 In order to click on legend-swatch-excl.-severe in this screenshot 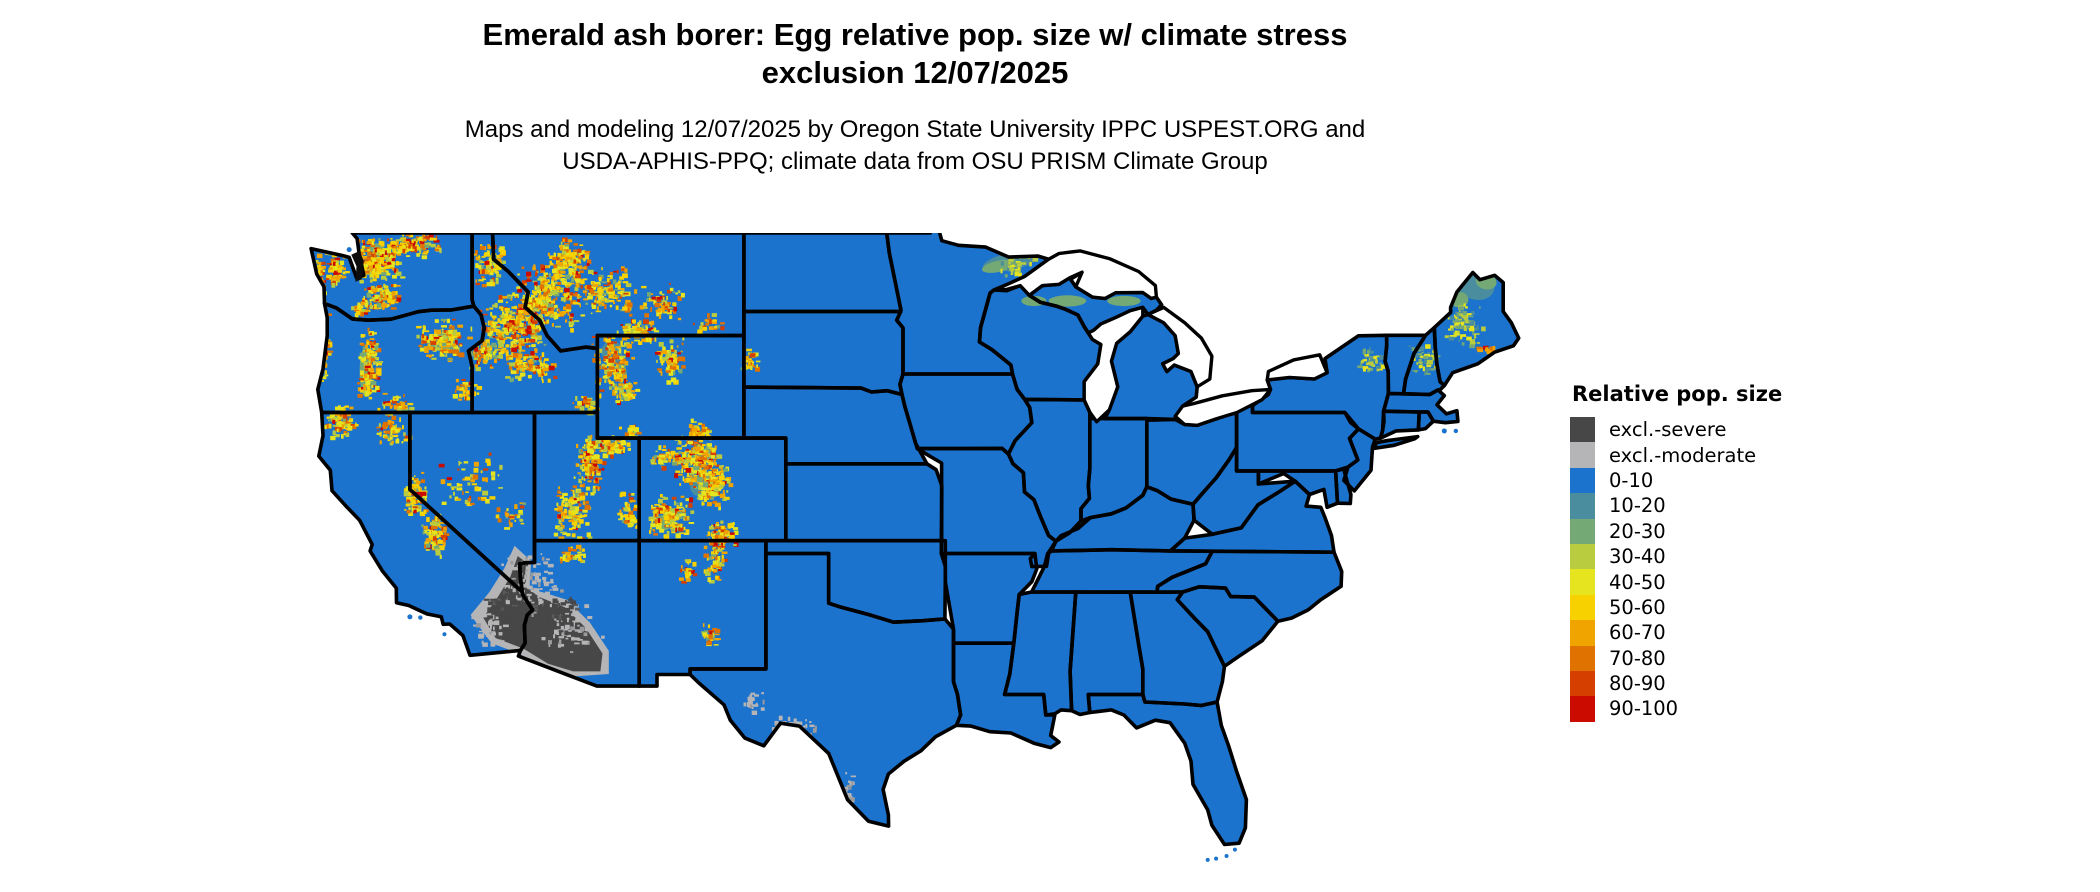, I will do `click(1582, 430)`.